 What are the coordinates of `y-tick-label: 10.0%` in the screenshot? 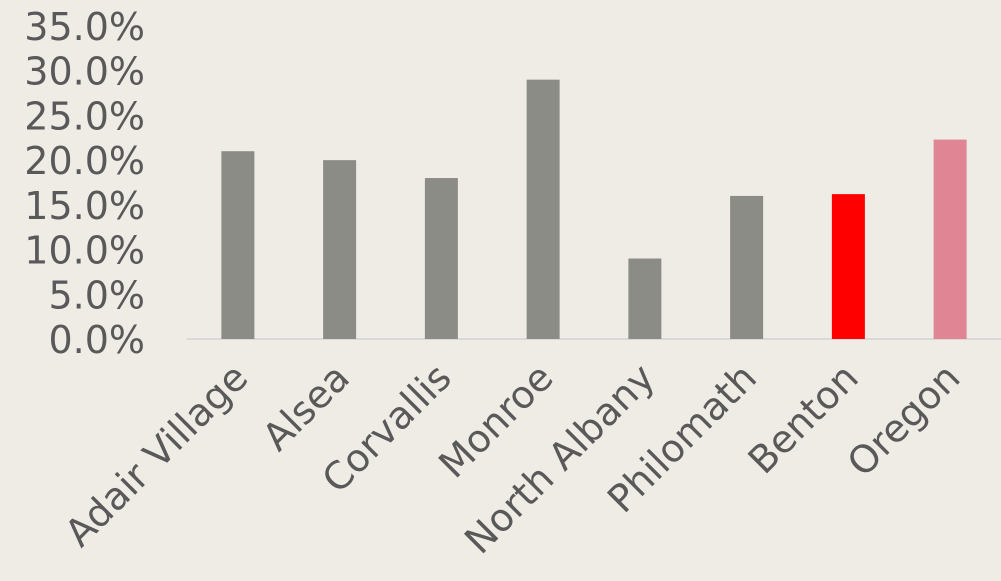 It's located at (84, 251).